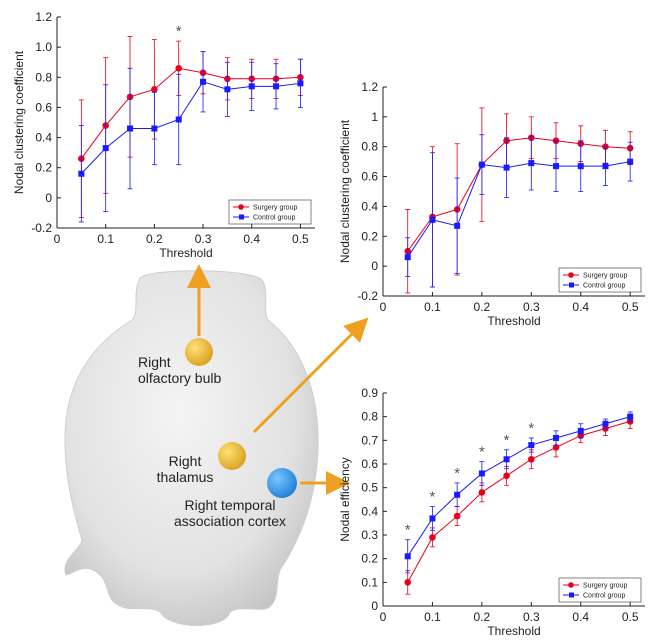  What do you see at coordinates (229, 505) in the screenshot?
I see `region-label: Right temporal` at bounding box center [229, 505].